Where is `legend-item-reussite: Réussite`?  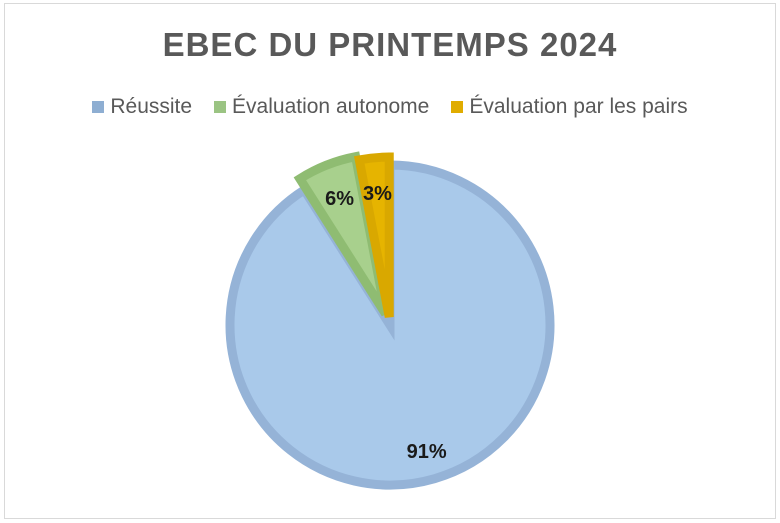 legend-item-reussite: Réussite is located at coordinates (142, 107).